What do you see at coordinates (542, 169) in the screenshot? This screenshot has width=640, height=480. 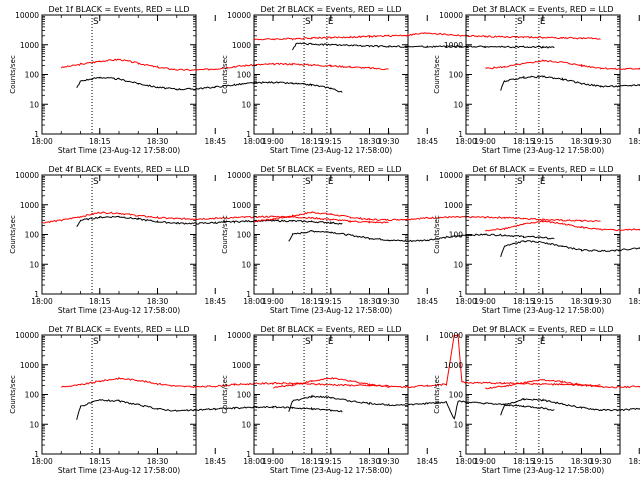 I see `panel-title: Det 6f BLACK = Events, RED = LLD` at bounding box center [542, 169].